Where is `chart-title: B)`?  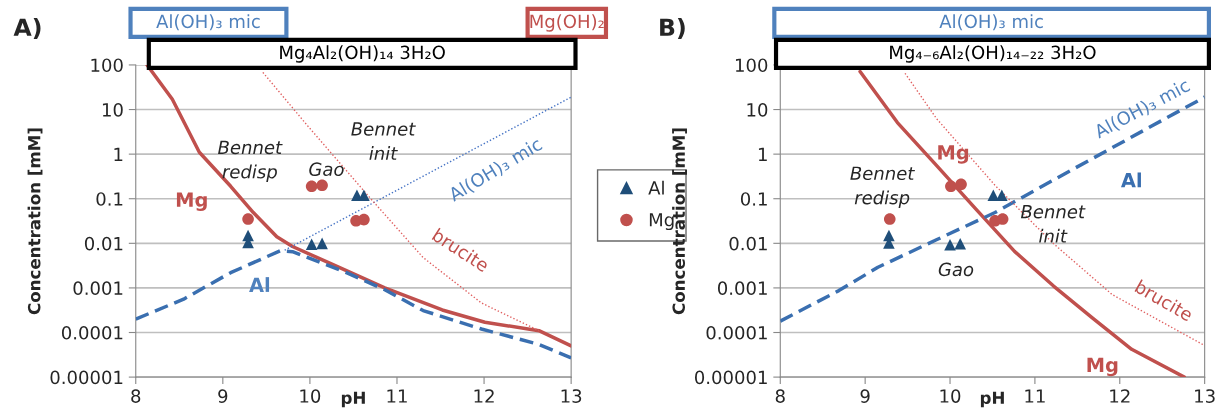
chart-title: B) is located at coordinates (672, 28).